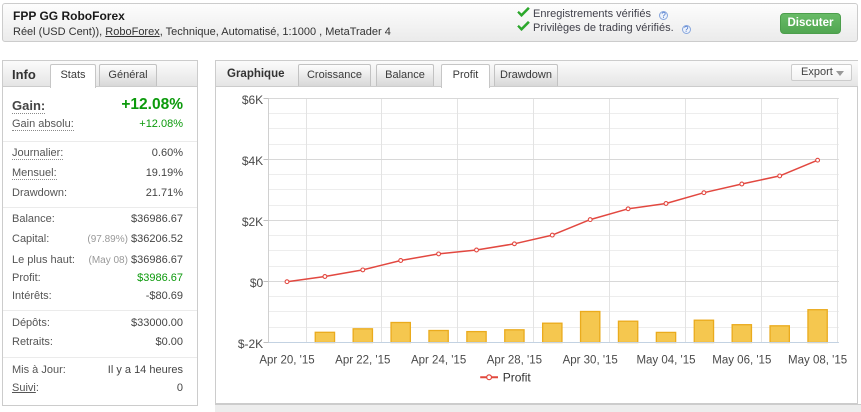 This screenshot has height=412, width=861. What do you see at coordinates (286, 361) in the screenshot?
I see `svg-text: Apr 20, '15` at bounding box center [286, 361].